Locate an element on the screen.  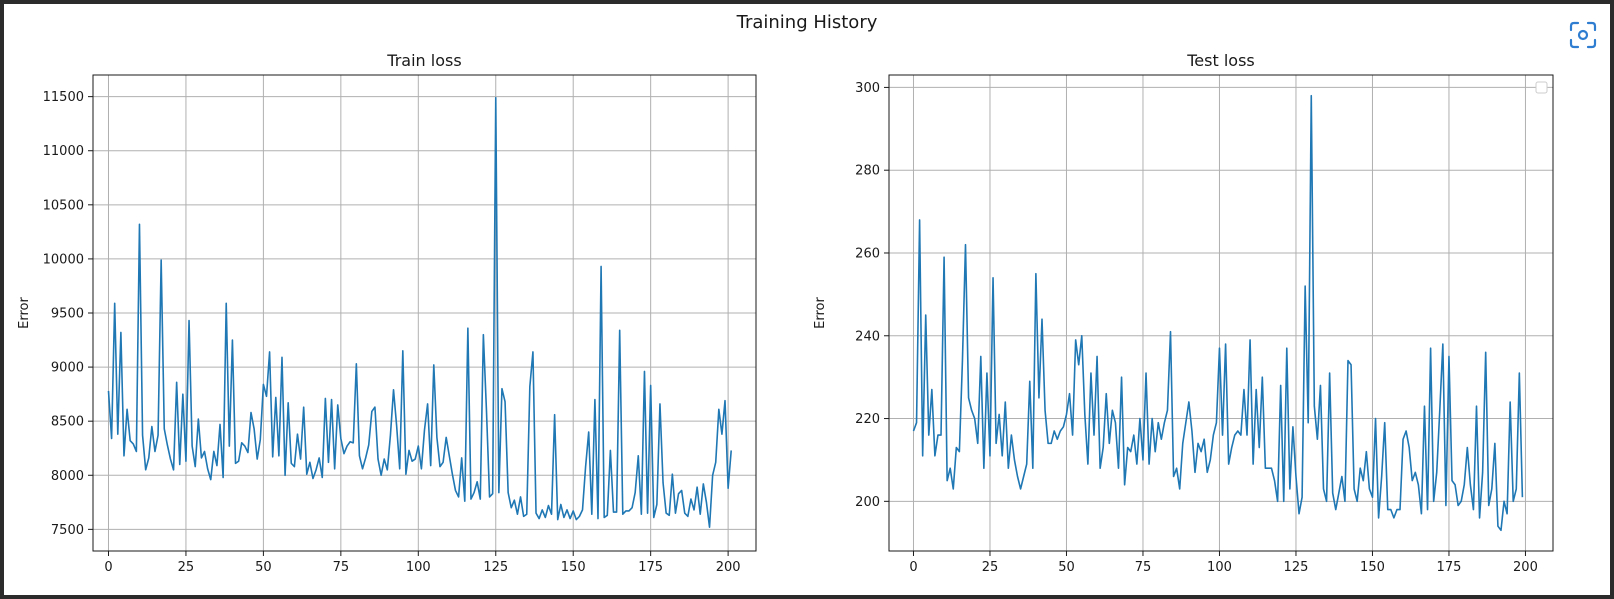
legend-box is located at coordinates (1541, 87).